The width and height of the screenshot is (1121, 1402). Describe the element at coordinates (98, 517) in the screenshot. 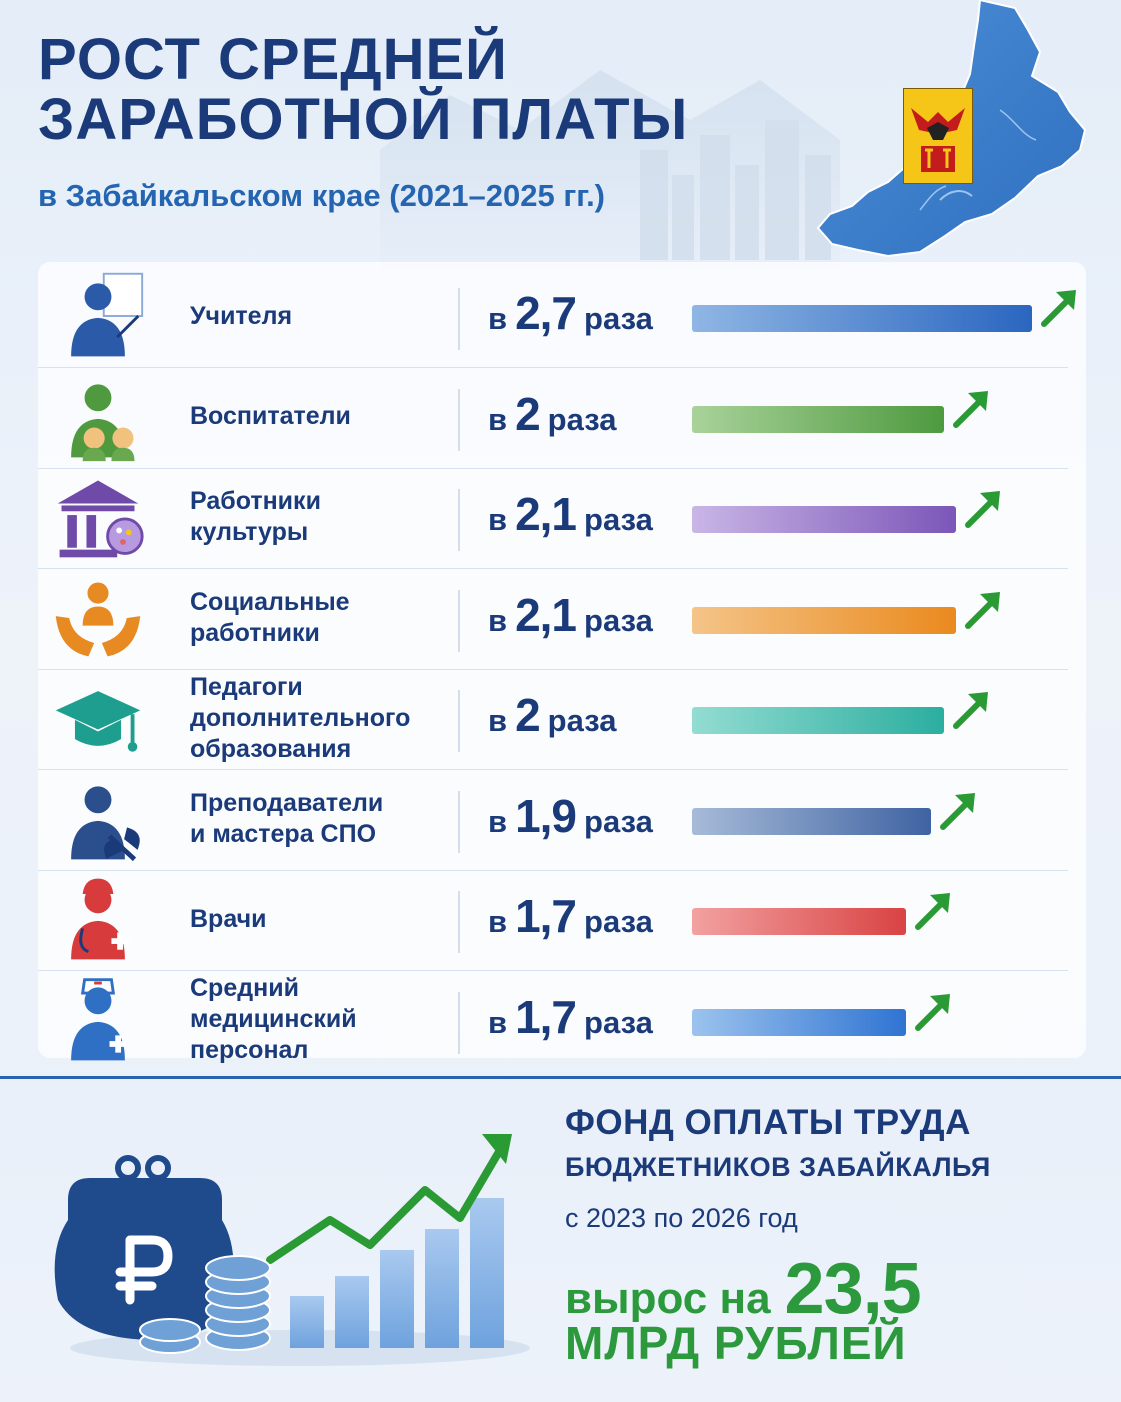

I see `culture-icon` at that location.